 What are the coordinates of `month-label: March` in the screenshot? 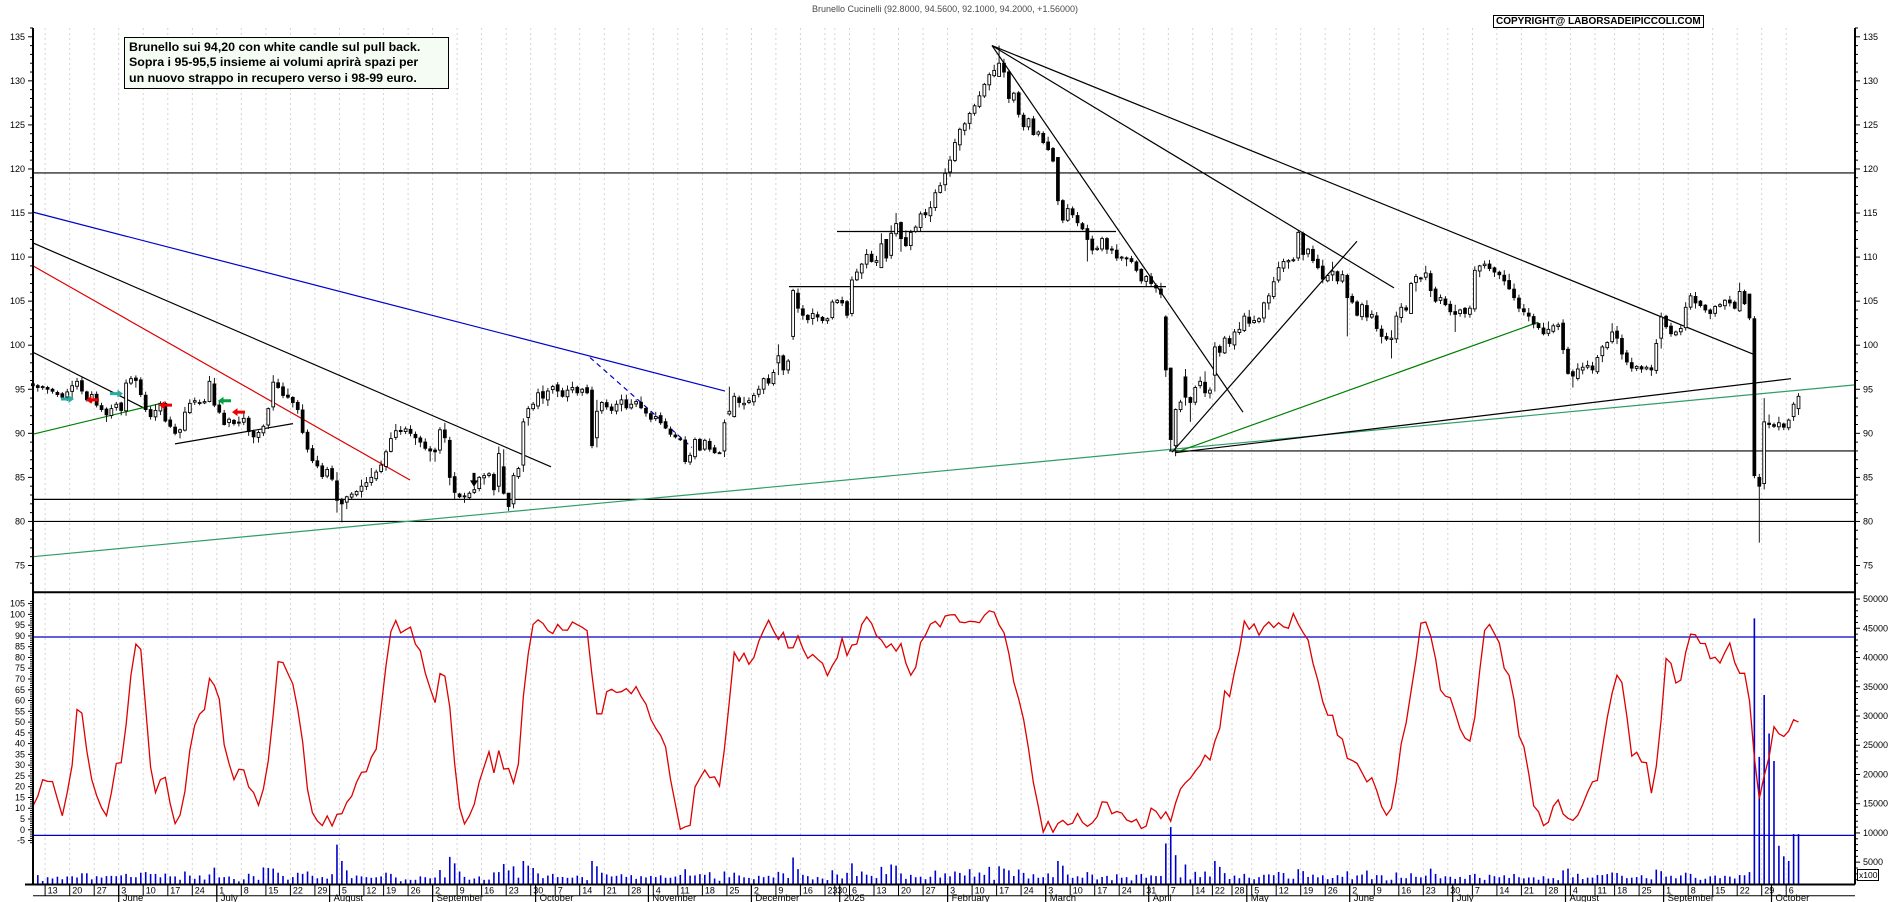 It's located at (1063, 897).